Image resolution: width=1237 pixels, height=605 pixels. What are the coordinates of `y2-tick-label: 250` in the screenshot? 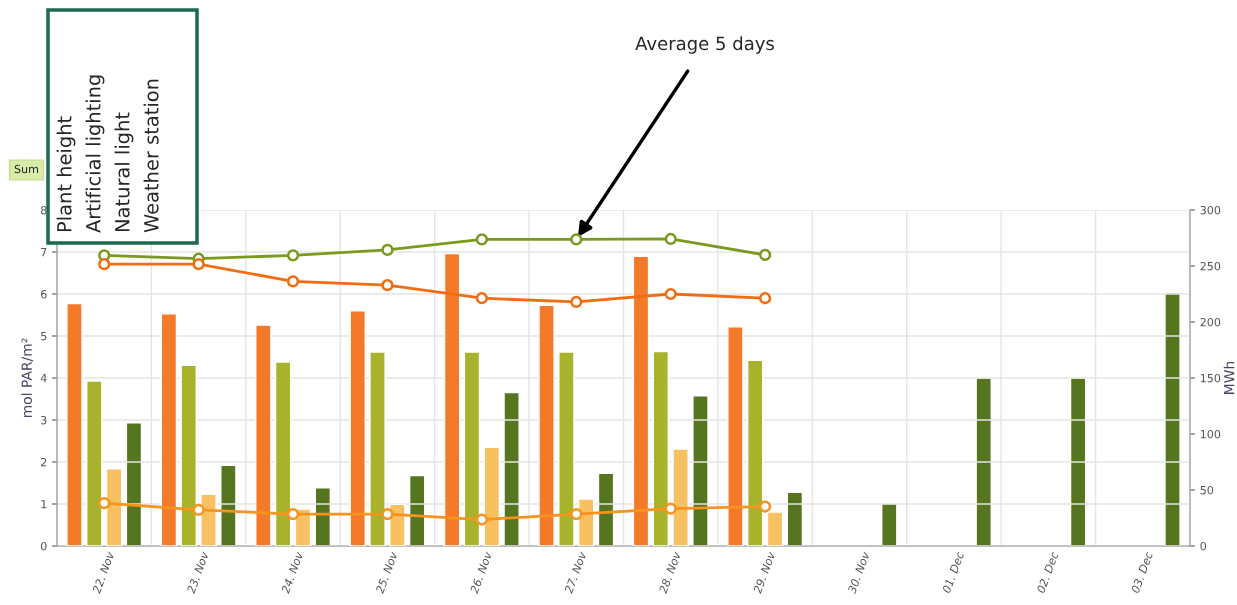 It's located at (1210, 266).